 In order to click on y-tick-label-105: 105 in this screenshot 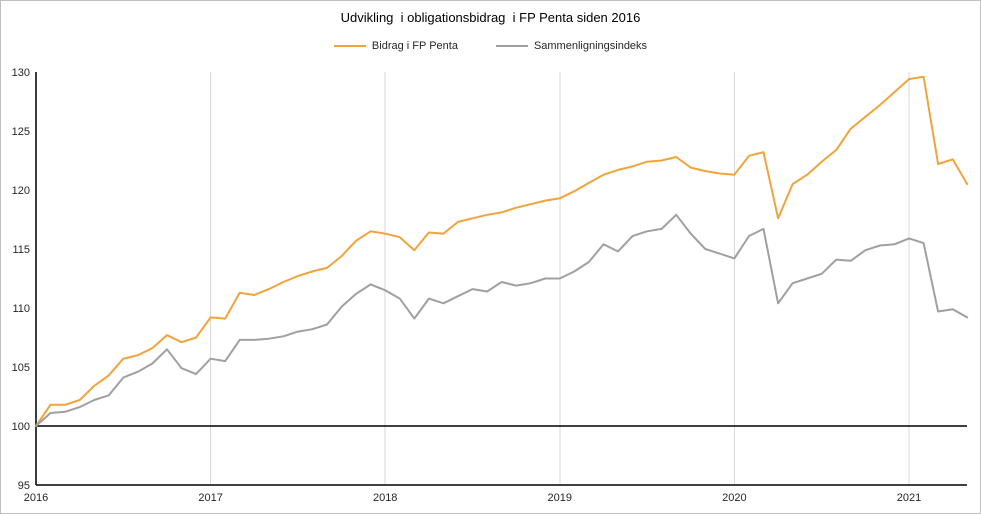, I will do `click(21, 368)`.